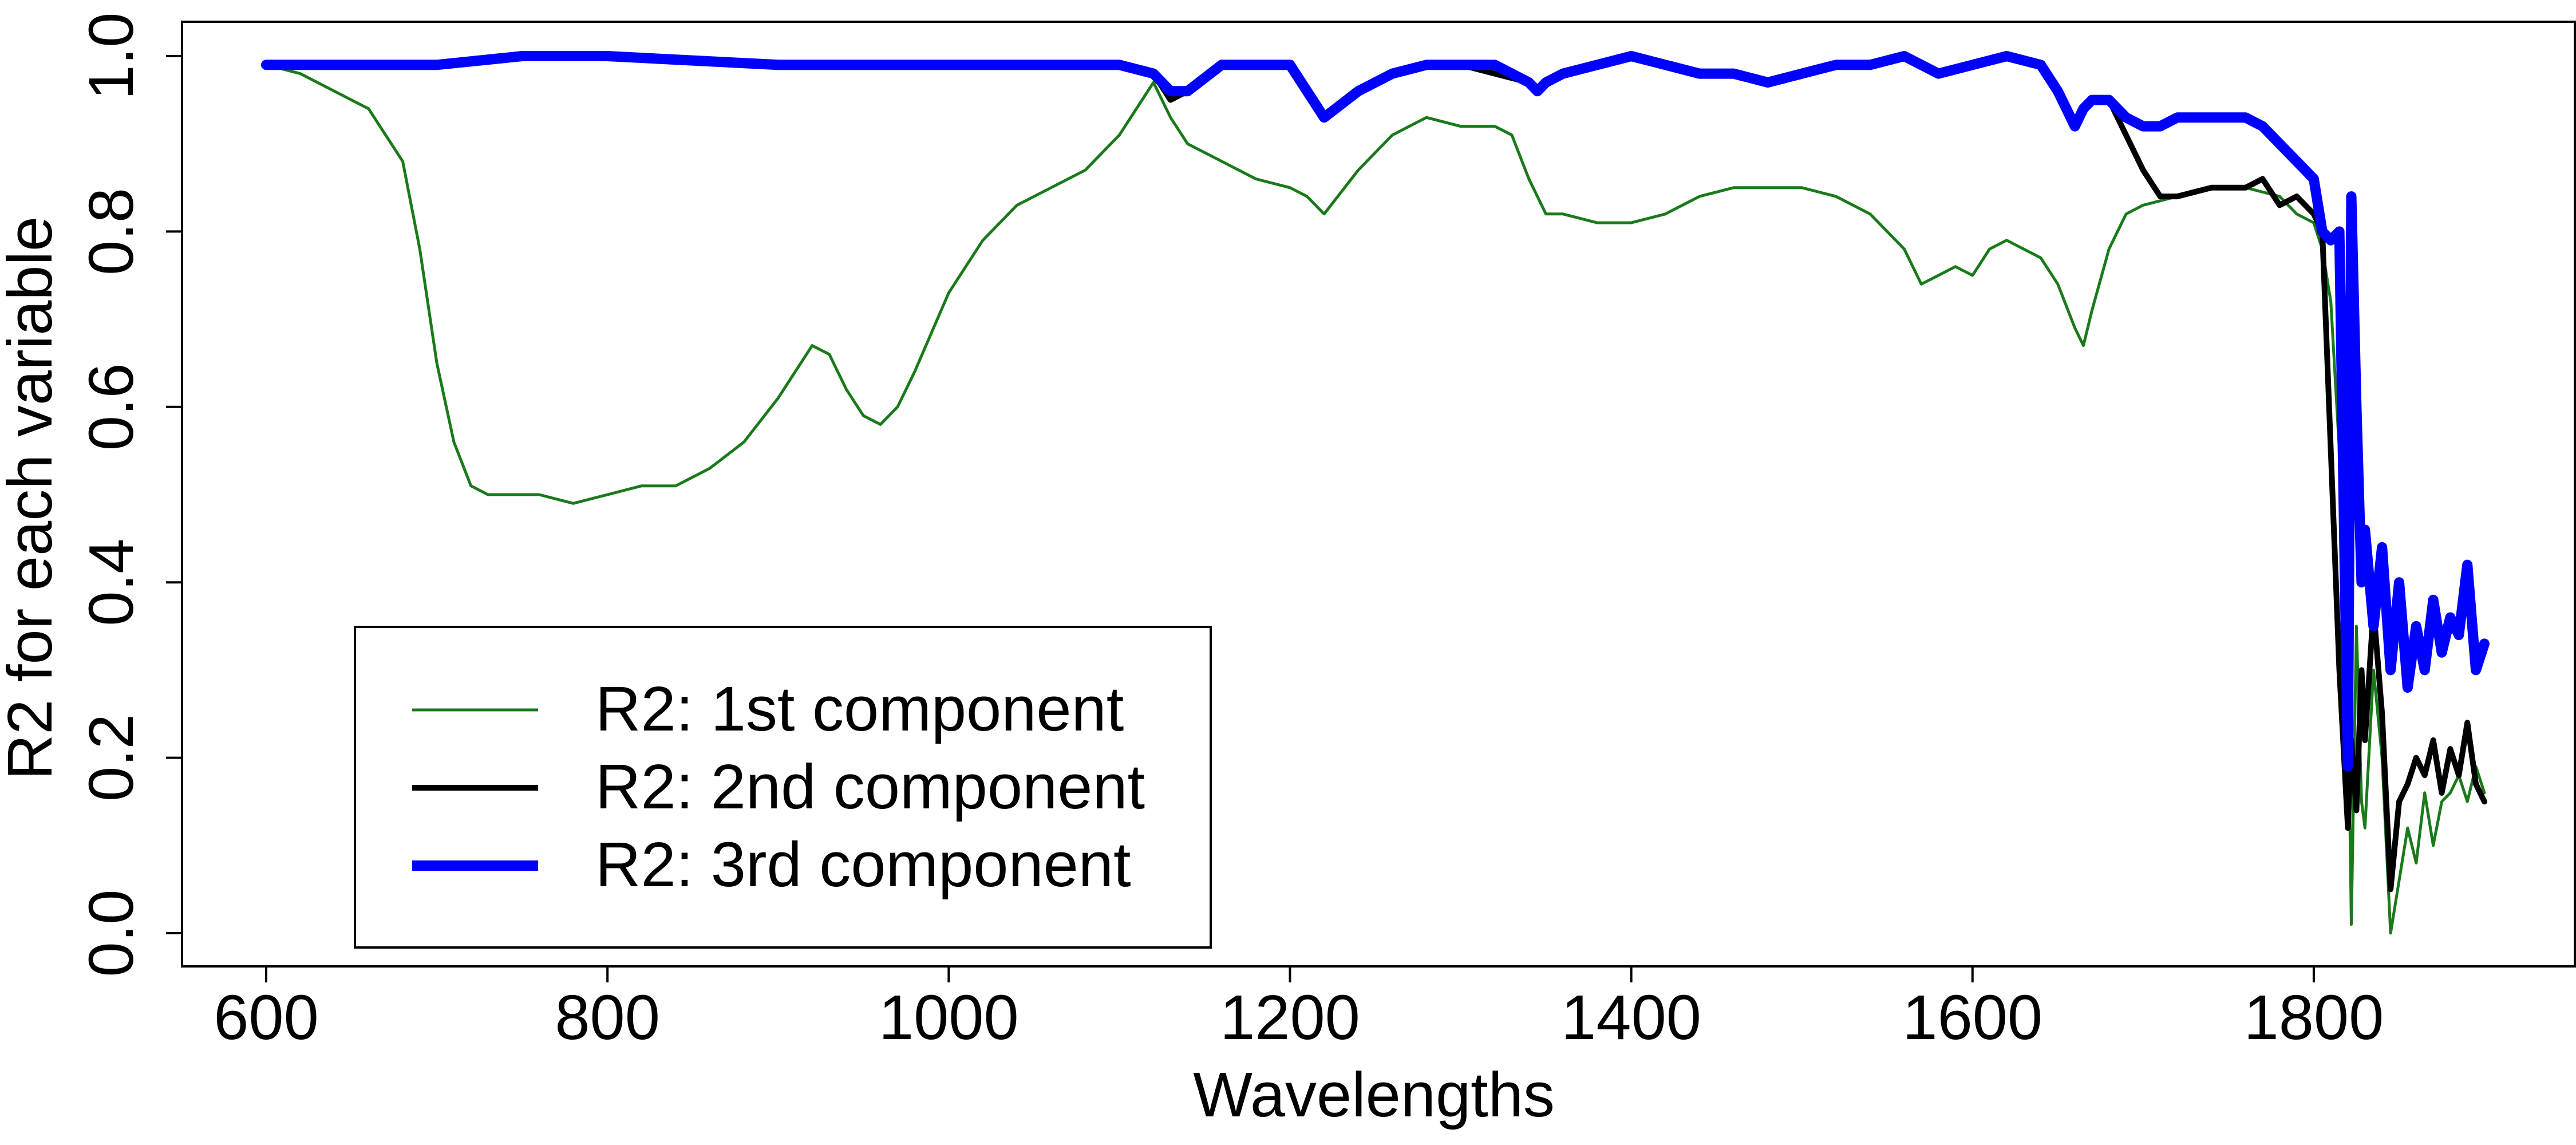 This screenshot has height=1145, width=2576. I want to click on legend-label-2: R2: 2nd component, so click(870, 787).